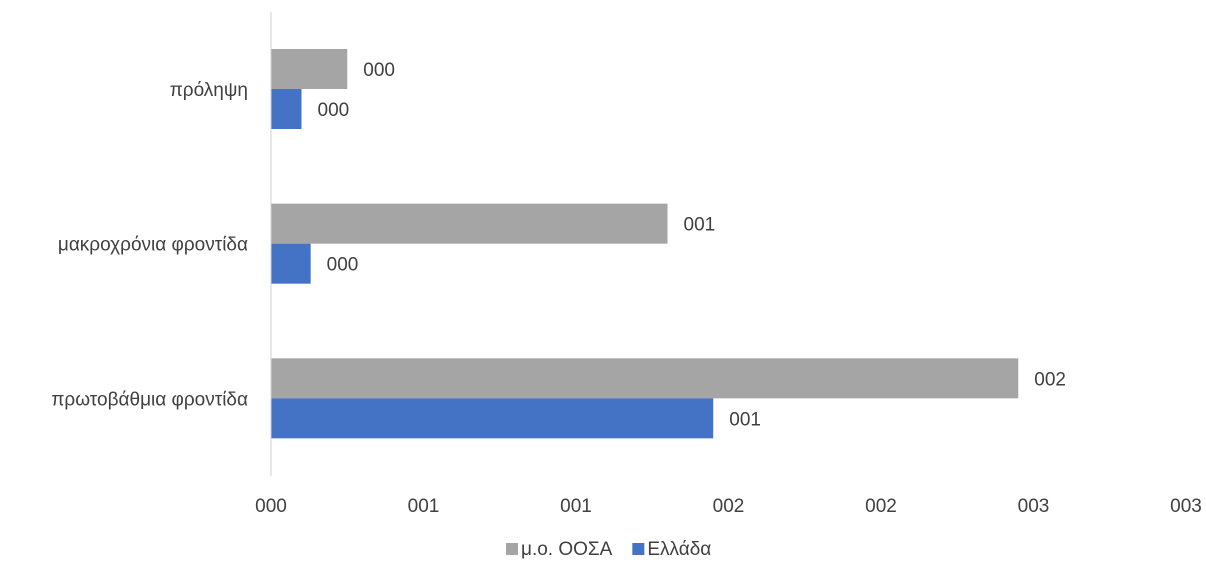  Describe the element at coordinates (1050, 379) in the screenshot. I see `data-label: 002` at that location.